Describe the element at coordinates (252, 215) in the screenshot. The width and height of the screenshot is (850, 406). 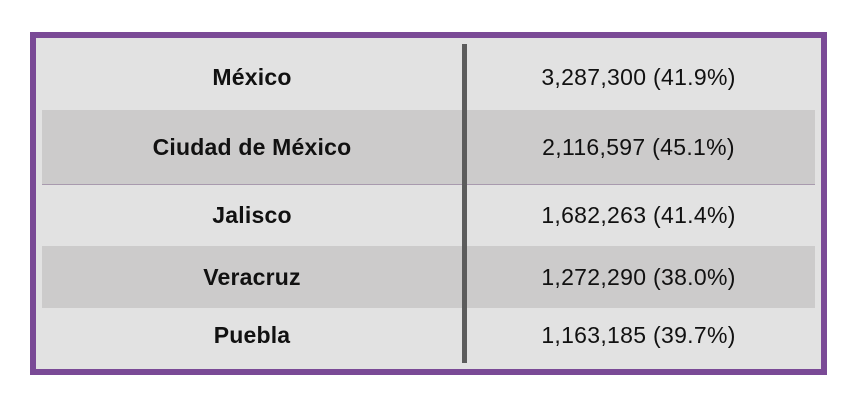
I see `state-cell: Jalisco` at that location.